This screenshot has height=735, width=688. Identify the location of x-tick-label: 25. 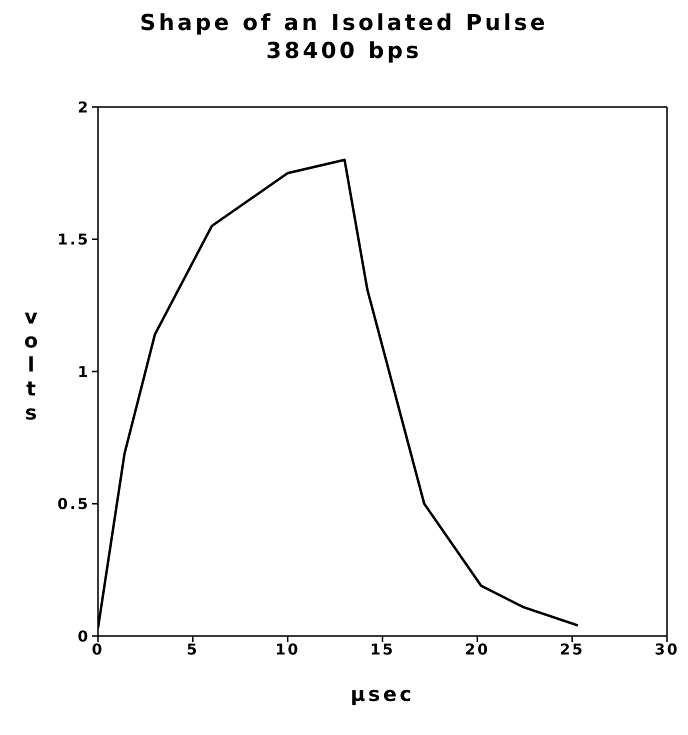
(572, 649).